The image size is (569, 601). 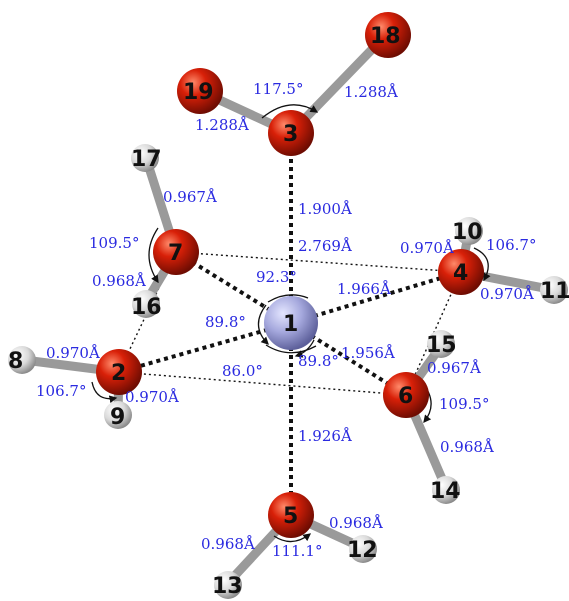 What do you see at coordinates (511, 245) in the screenshot?
I see `label-angle-h10-o4-h11: 106.7°` at bounding box center [511, 245].